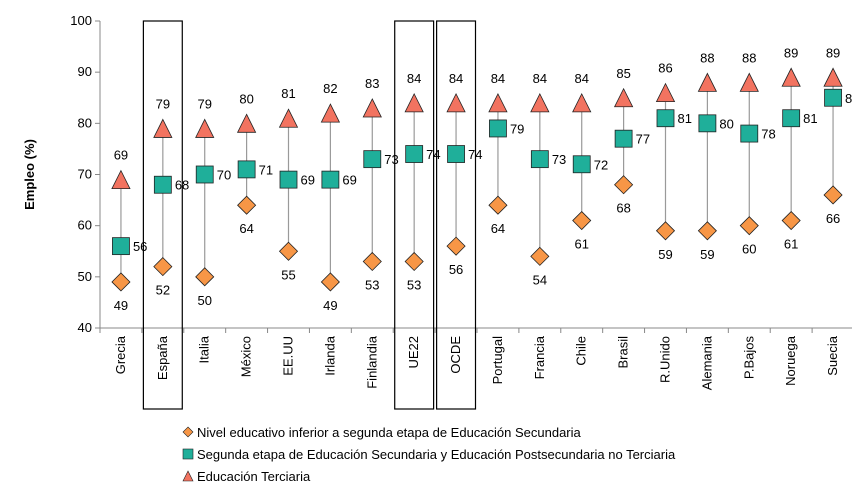 This screenshot has width=852, height=489. Describe the element at coordinates (85, 122) in the screenshot. I see `y-tick-label: 80` at that location.